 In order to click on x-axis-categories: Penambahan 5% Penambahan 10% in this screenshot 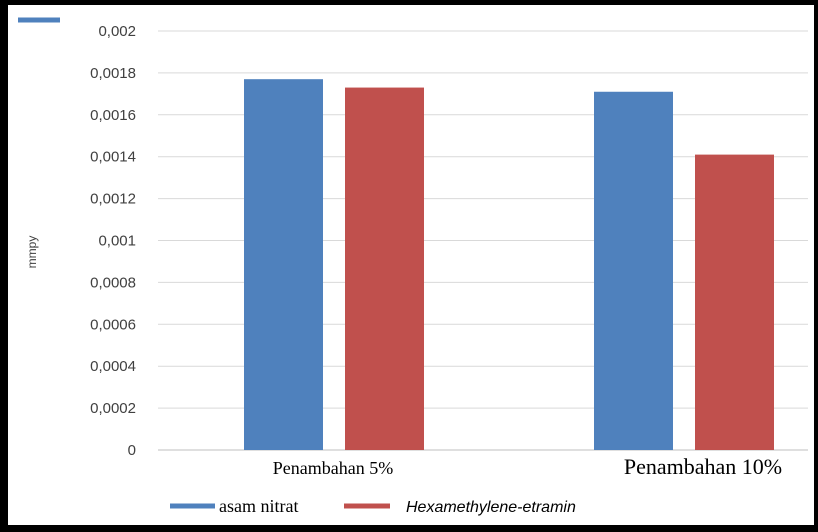, I will do `click(527, 466)`.